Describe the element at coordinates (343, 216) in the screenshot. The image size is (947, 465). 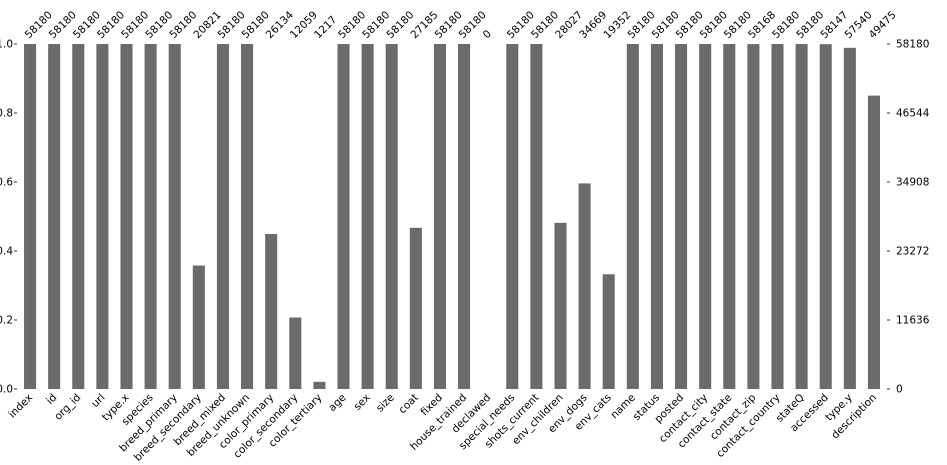
I see `bar-age` at that location.